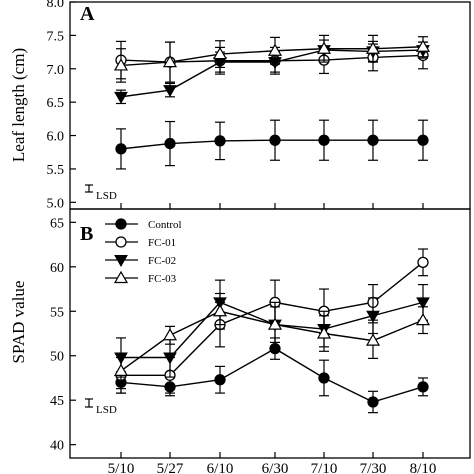 Image resolution: width=474 pixels, height=474 pixels. Describe the element at coordinates (165, 225) in the screenshot. I see `legend-label: Control` at that location.